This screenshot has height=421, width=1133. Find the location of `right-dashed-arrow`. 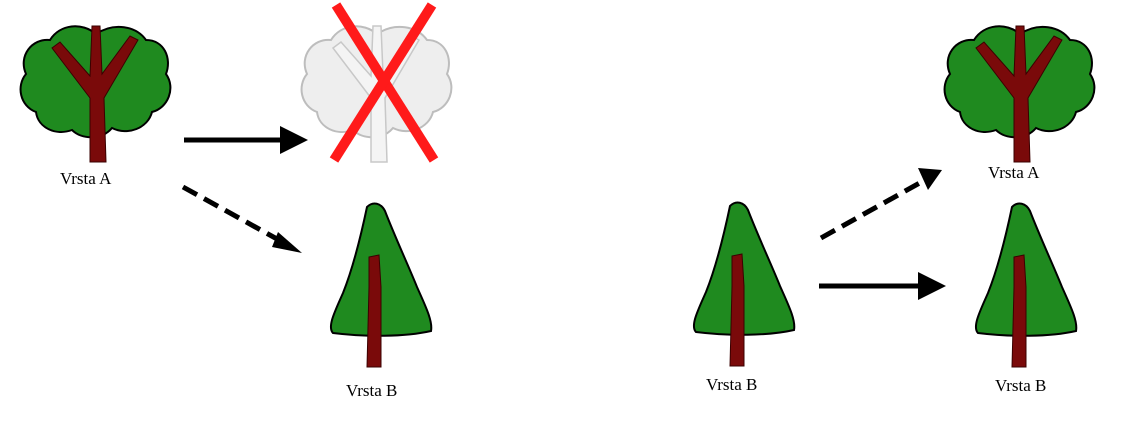

right-dashed-arrow is located at coordinates (880, 204).